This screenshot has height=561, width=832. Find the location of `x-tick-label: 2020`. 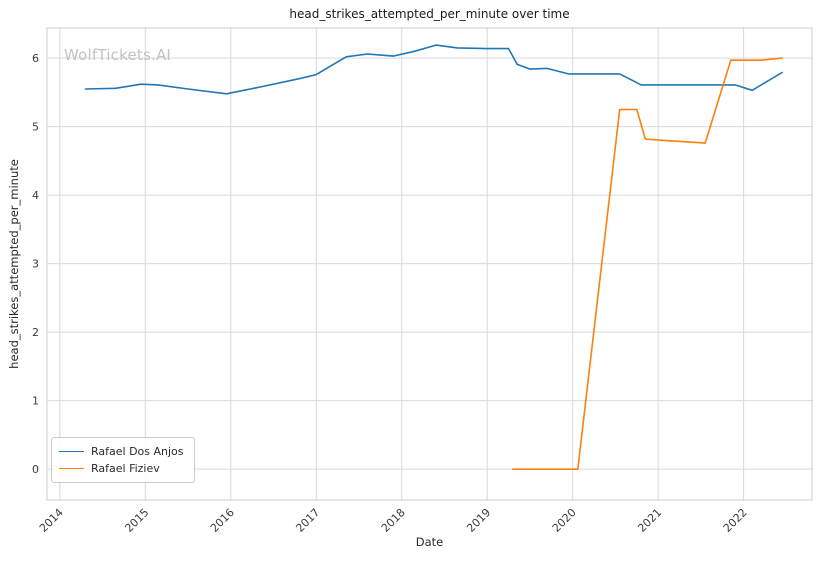

x-tick-label: 2020 is located at coordinates (564, 520).